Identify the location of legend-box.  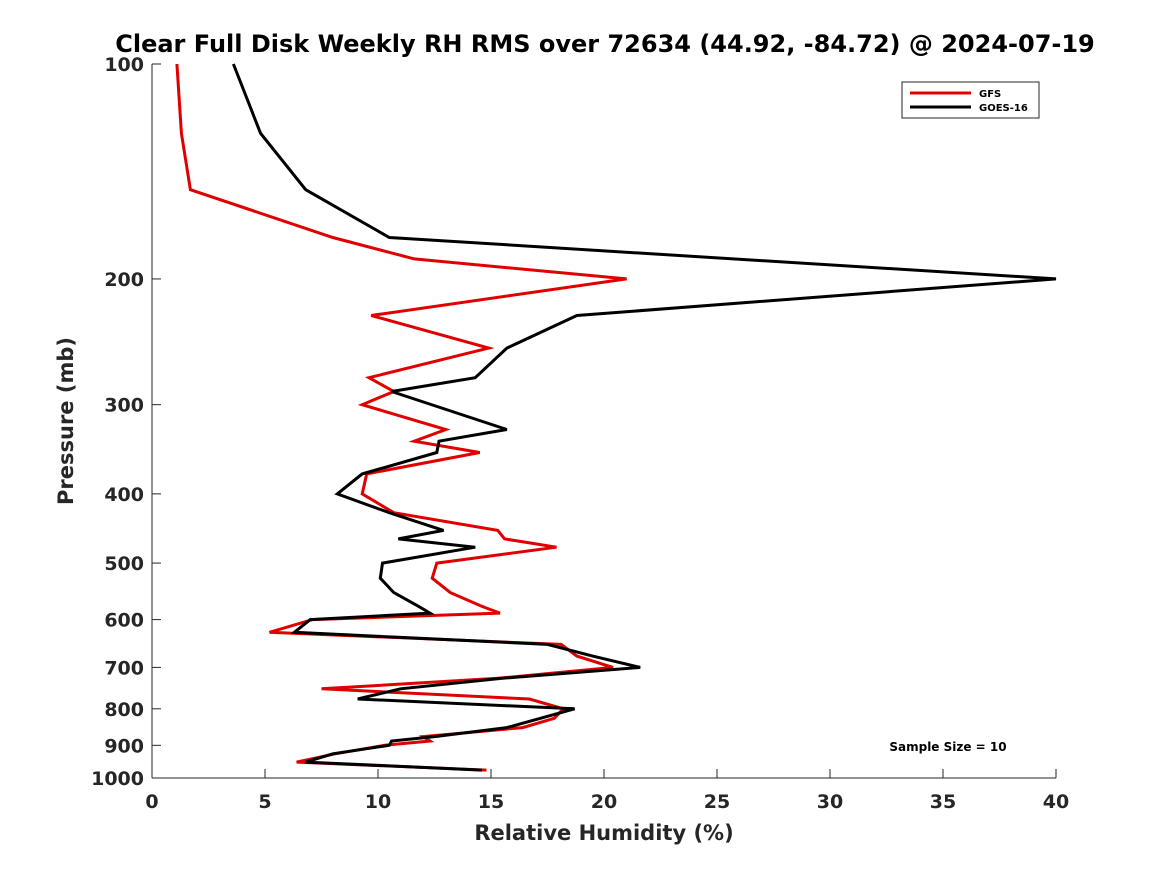
(970, 100).